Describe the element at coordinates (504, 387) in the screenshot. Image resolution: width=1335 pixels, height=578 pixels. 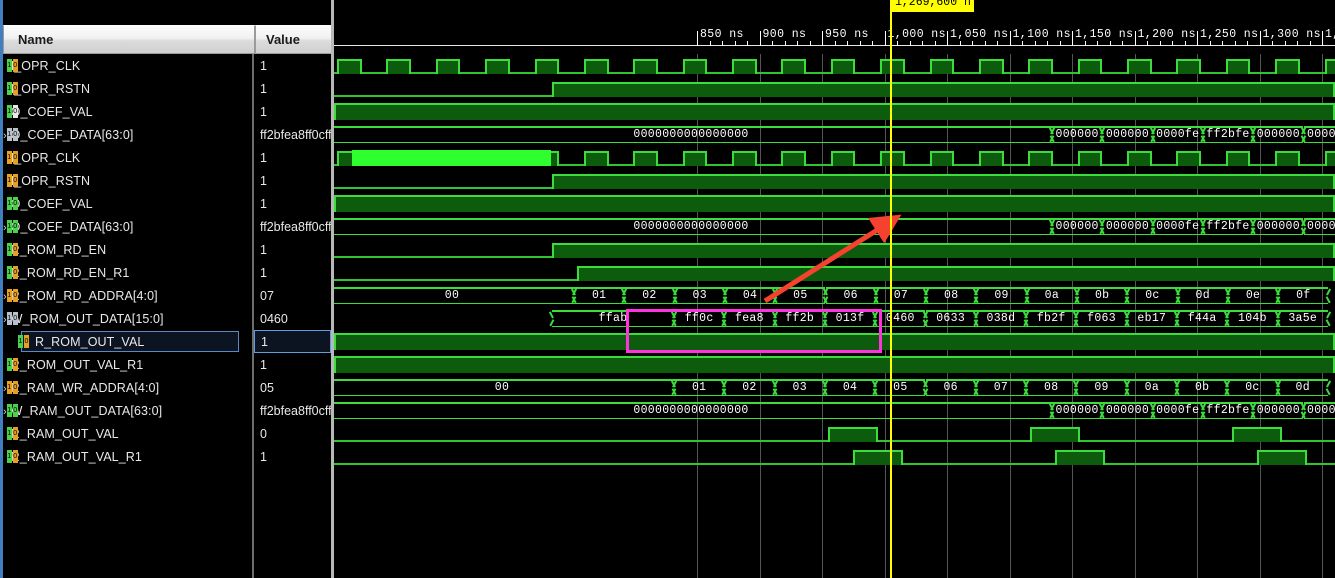
I see `bus-segment: 00` at that location.